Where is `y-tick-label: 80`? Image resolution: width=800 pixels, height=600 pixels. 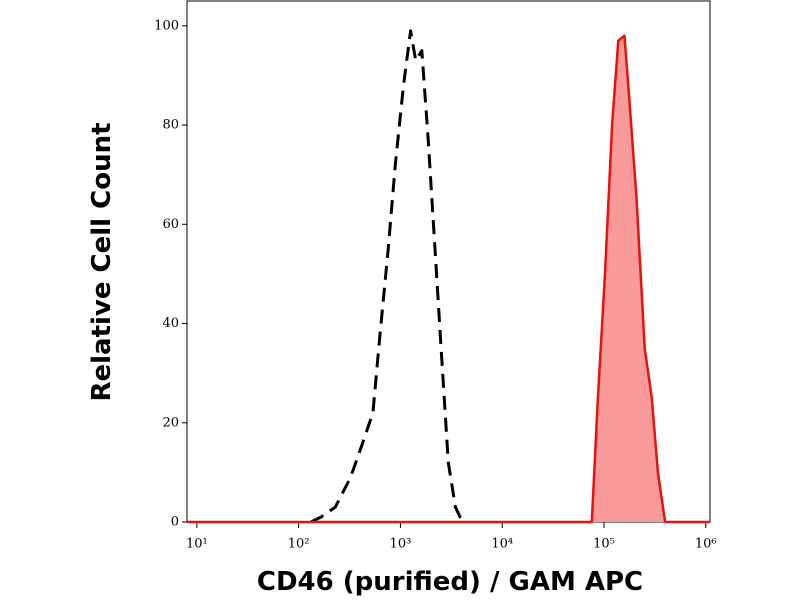
y-tick-label: 80 is located at coordinates (170, 125).